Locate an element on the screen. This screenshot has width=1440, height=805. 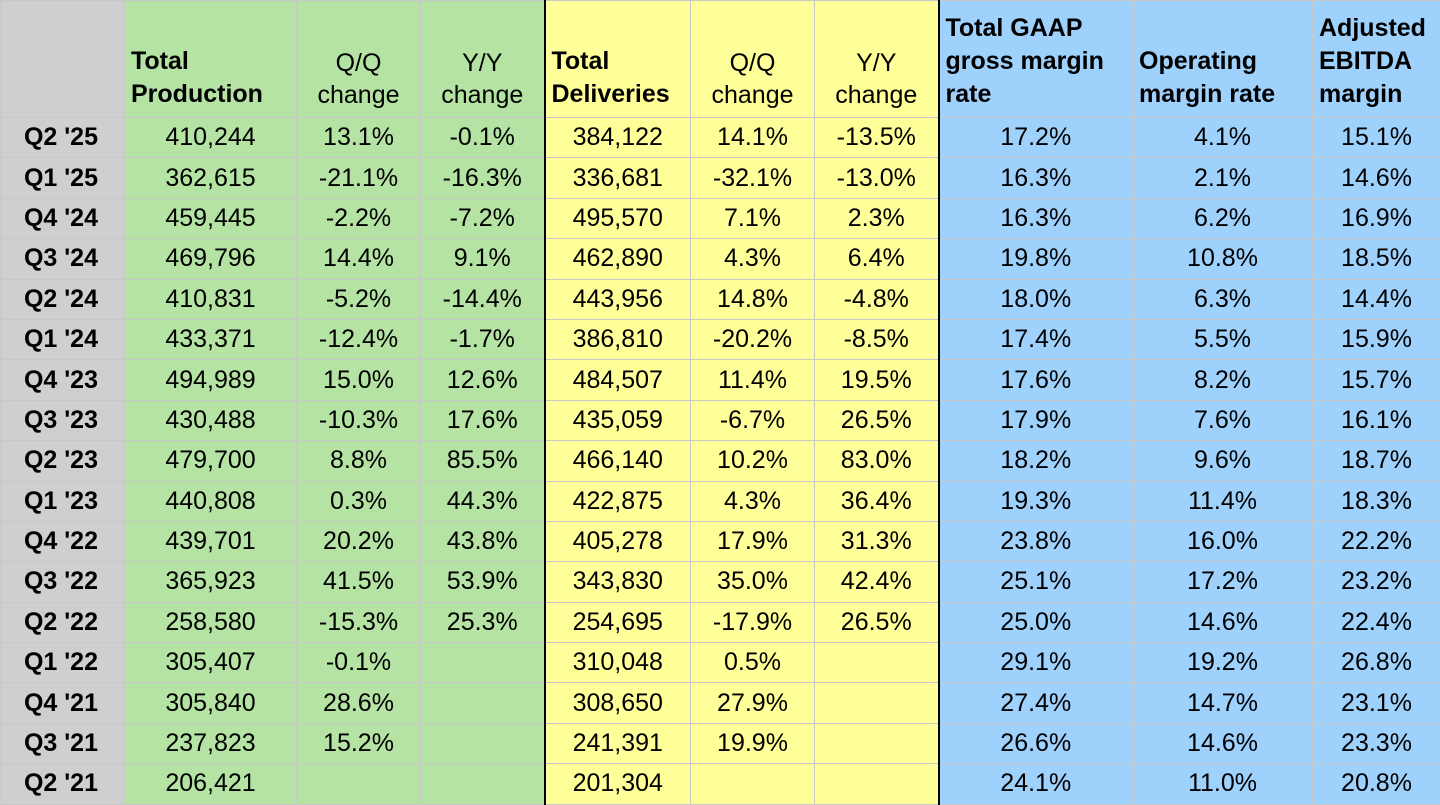
production-yy-cell: -1.7% is located at coordinates (483, 339).